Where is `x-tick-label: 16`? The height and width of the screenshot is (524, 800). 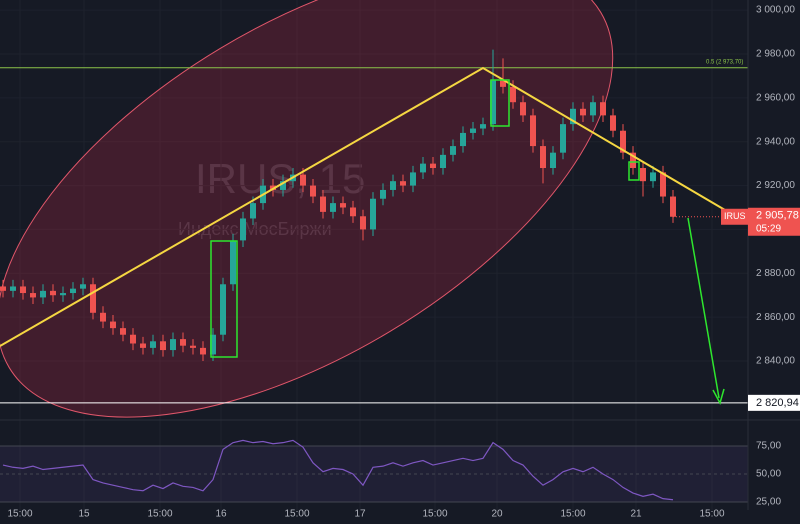 x-tick-label: 16 is located at coordinates (221, 514).